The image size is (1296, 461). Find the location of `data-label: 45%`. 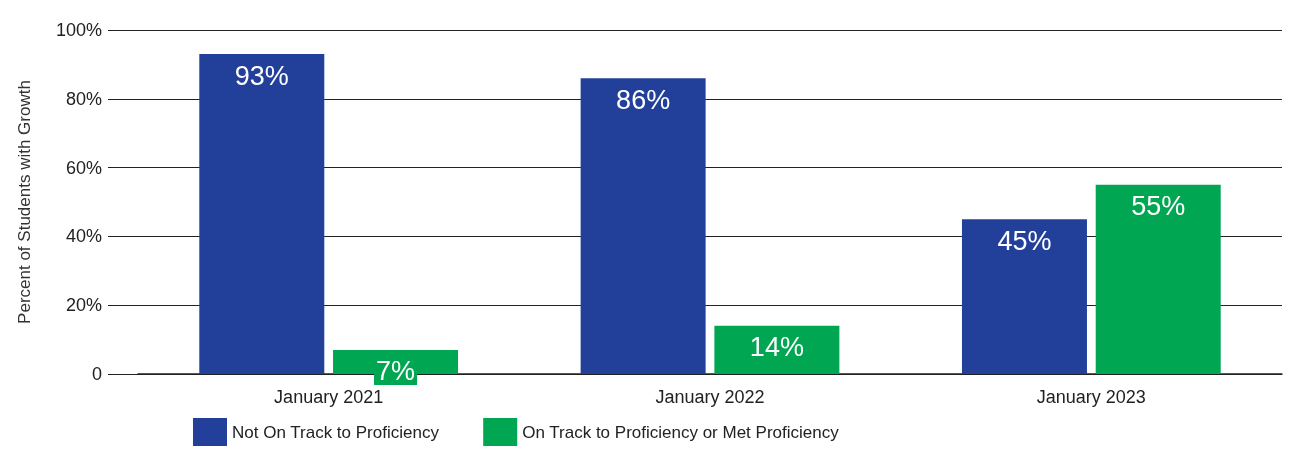

data-label: 45% is located at coordinates (1024, 240).